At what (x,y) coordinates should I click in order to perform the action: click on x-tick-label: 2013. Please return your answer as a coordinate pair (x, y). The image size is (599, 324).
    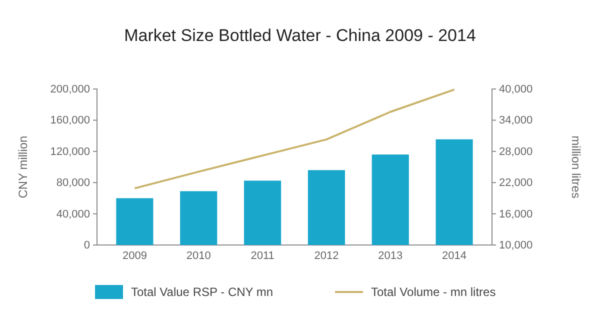
    Looking at the image, I should click on (390, 256).